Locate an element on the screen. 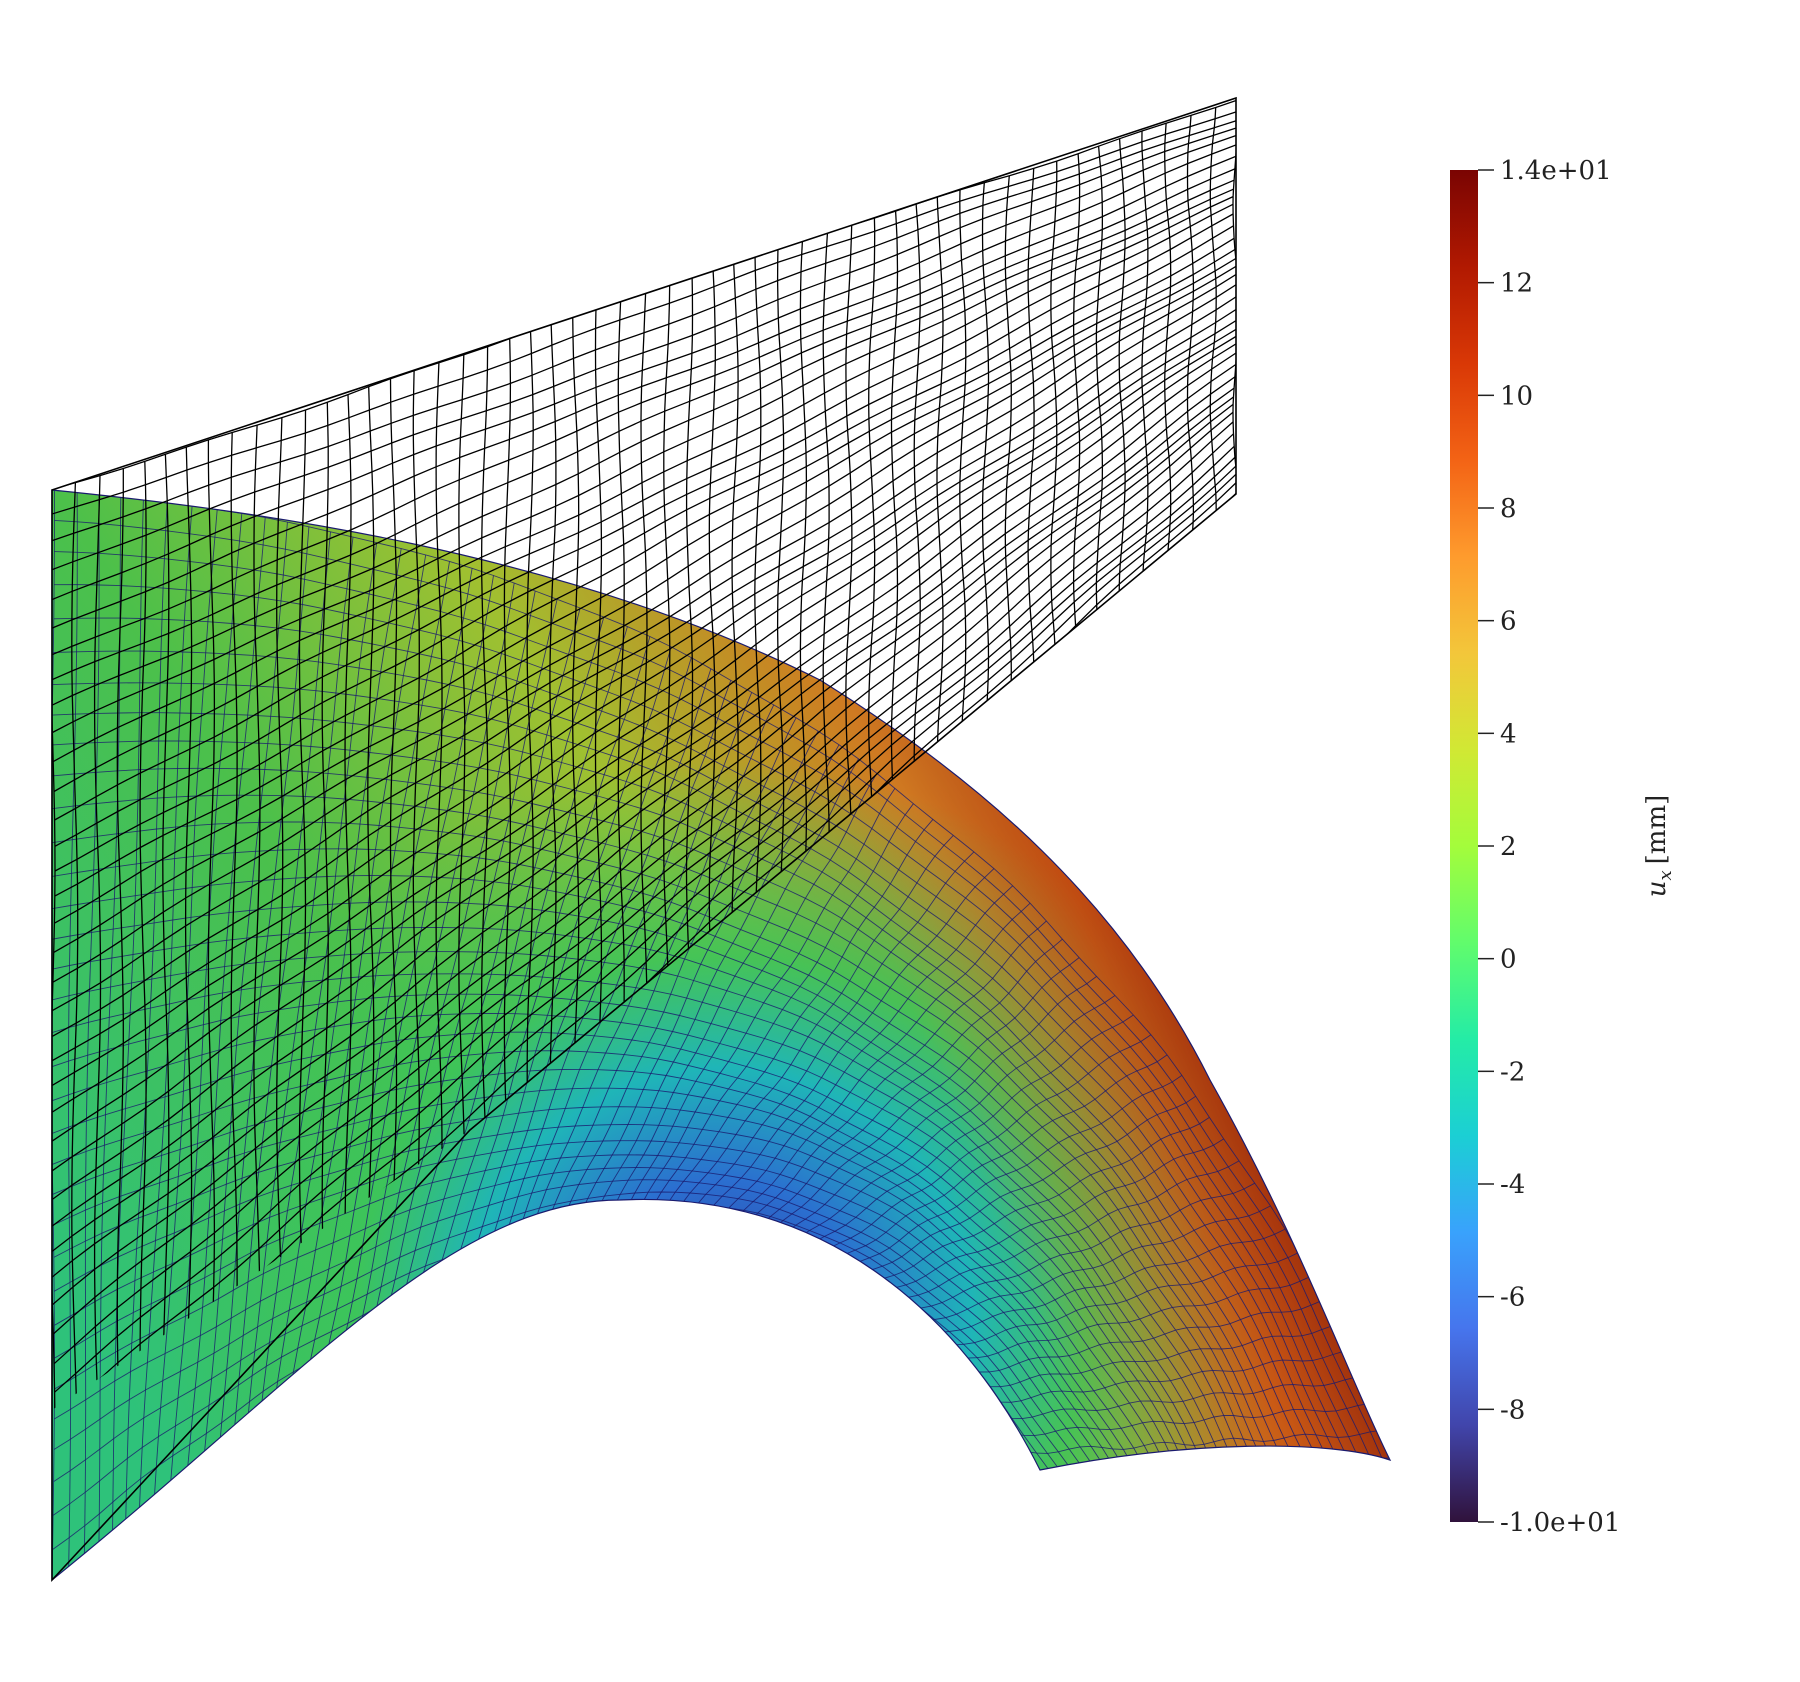 The height and width of the screenshot is (1682, 1800). colorbar: 1.4e+01 12 10 8 6 4 2 0 -2 -4 -6 -8 -1.0e+01 ux[mm] is located at coordinates (1563, 847).